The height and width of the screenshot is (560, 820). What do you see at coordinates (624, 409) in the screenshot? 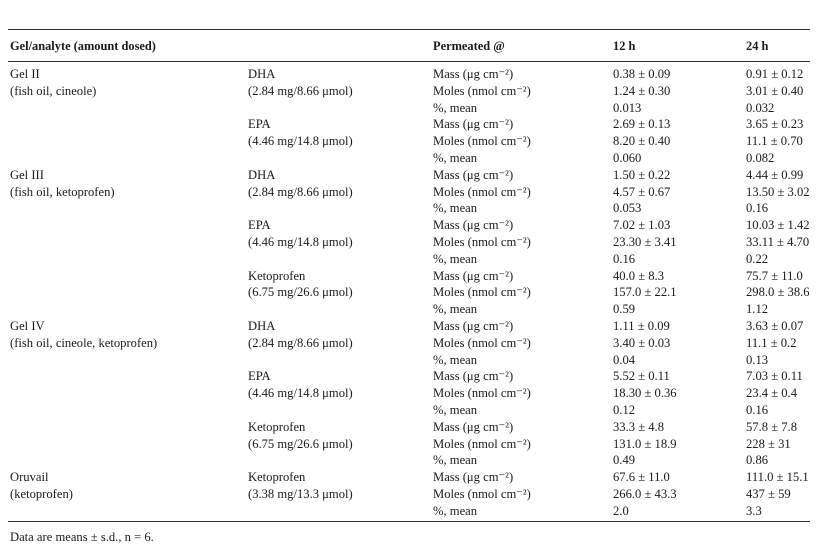
I see `value-12h-cell: 0.12` at bounding box center [624, 409].